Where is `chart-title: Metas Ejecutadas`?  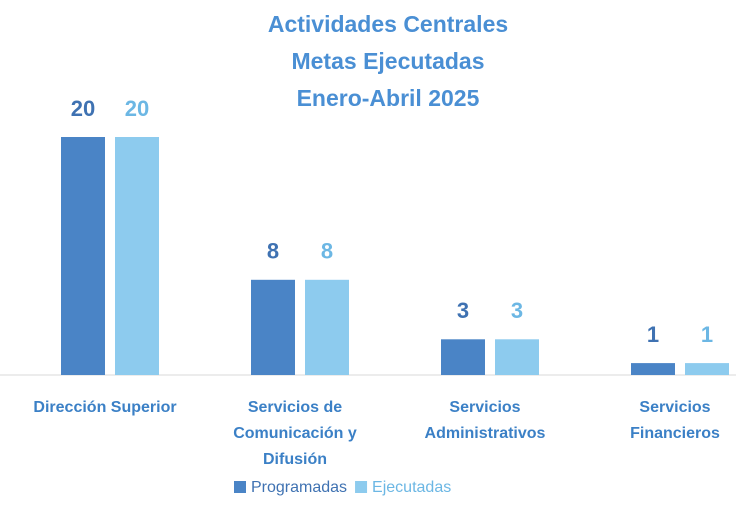 chart-title: Metas Ejecutadas is located at coordinates (387, 61).